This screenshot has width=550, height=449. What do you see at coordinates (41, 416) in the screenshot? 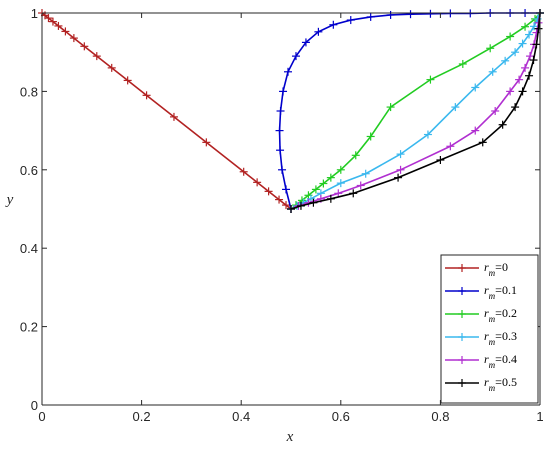
I see `x-tick-label: 0` at bounding box center [41, 416].